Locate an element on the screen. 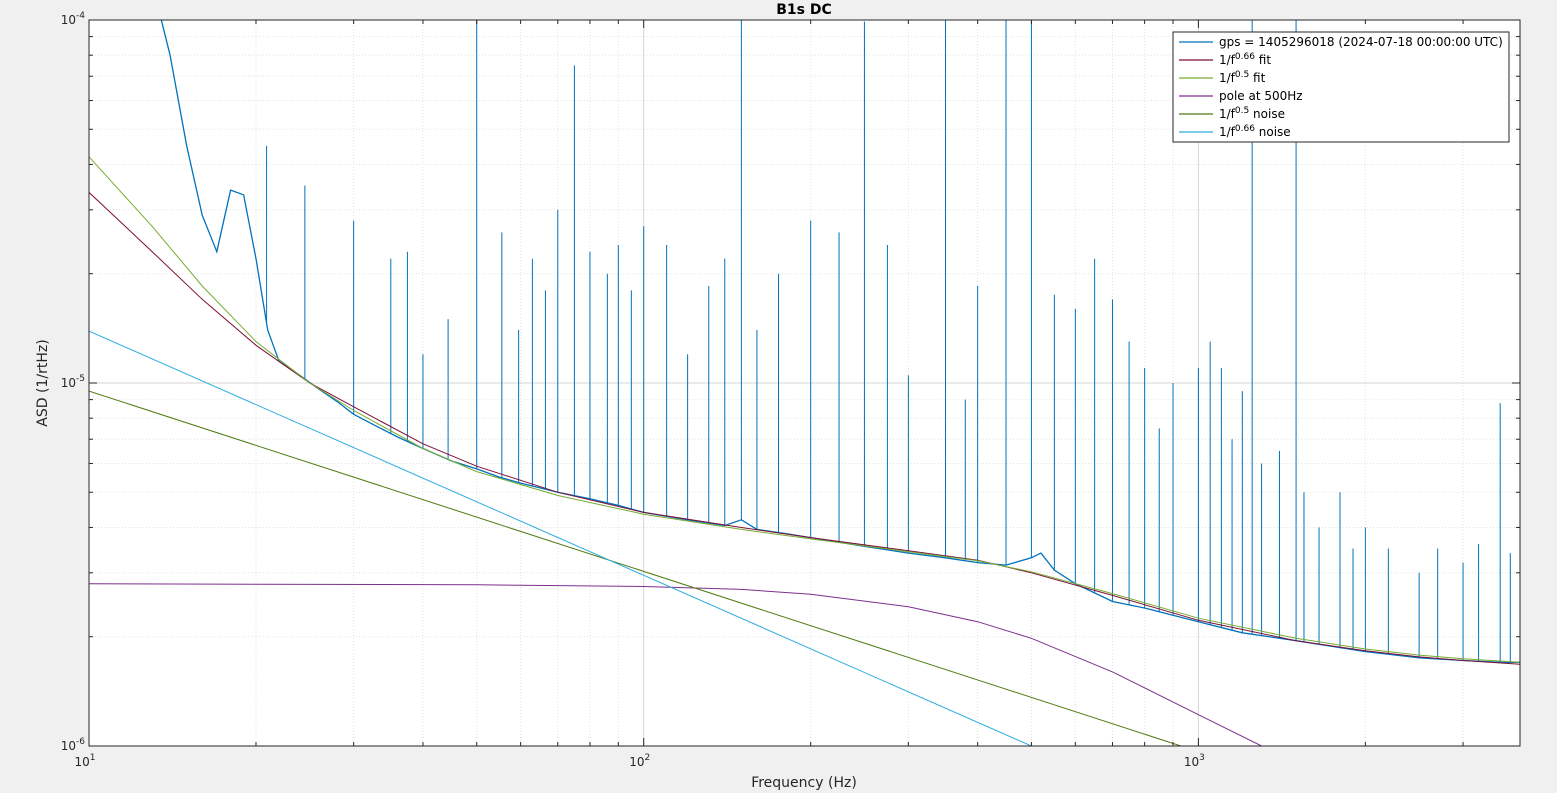  legend-label: 1/f0.5 fit is located at coordinates (1242, 77).